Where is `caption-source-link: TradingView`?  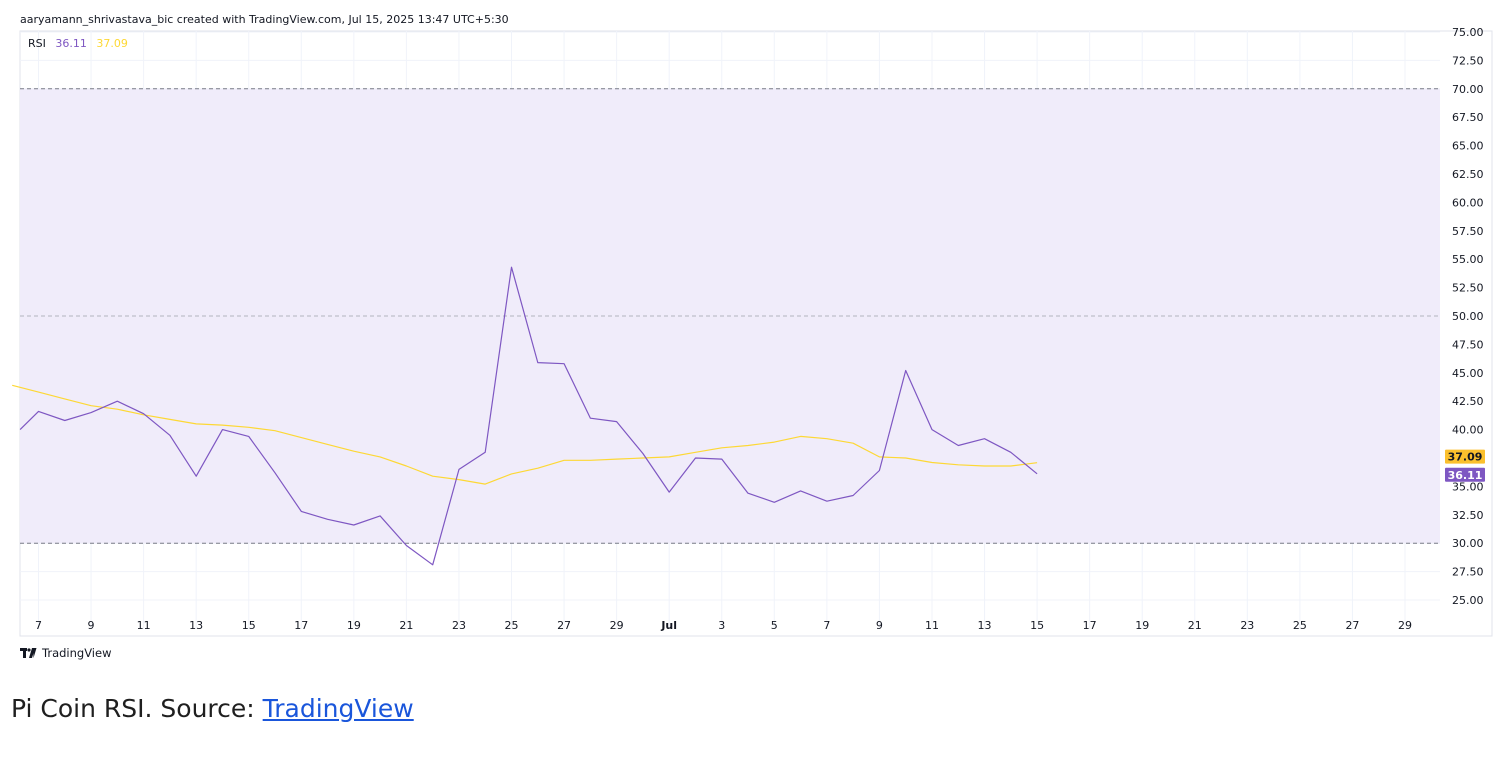
caption-source-link: TradingView is located at coordinates (338, 708).